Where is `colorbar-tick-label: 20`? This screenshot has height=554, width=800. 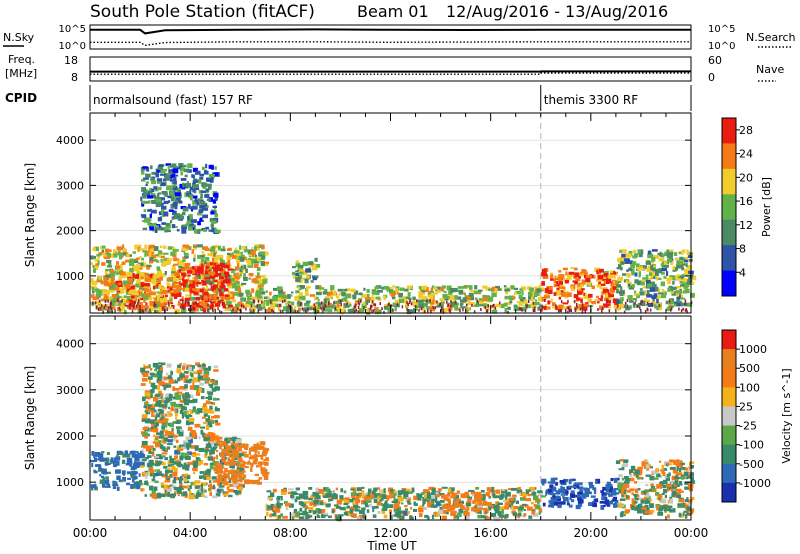
colorbar-tick-label: 20 is located at coordinates (746, 177).